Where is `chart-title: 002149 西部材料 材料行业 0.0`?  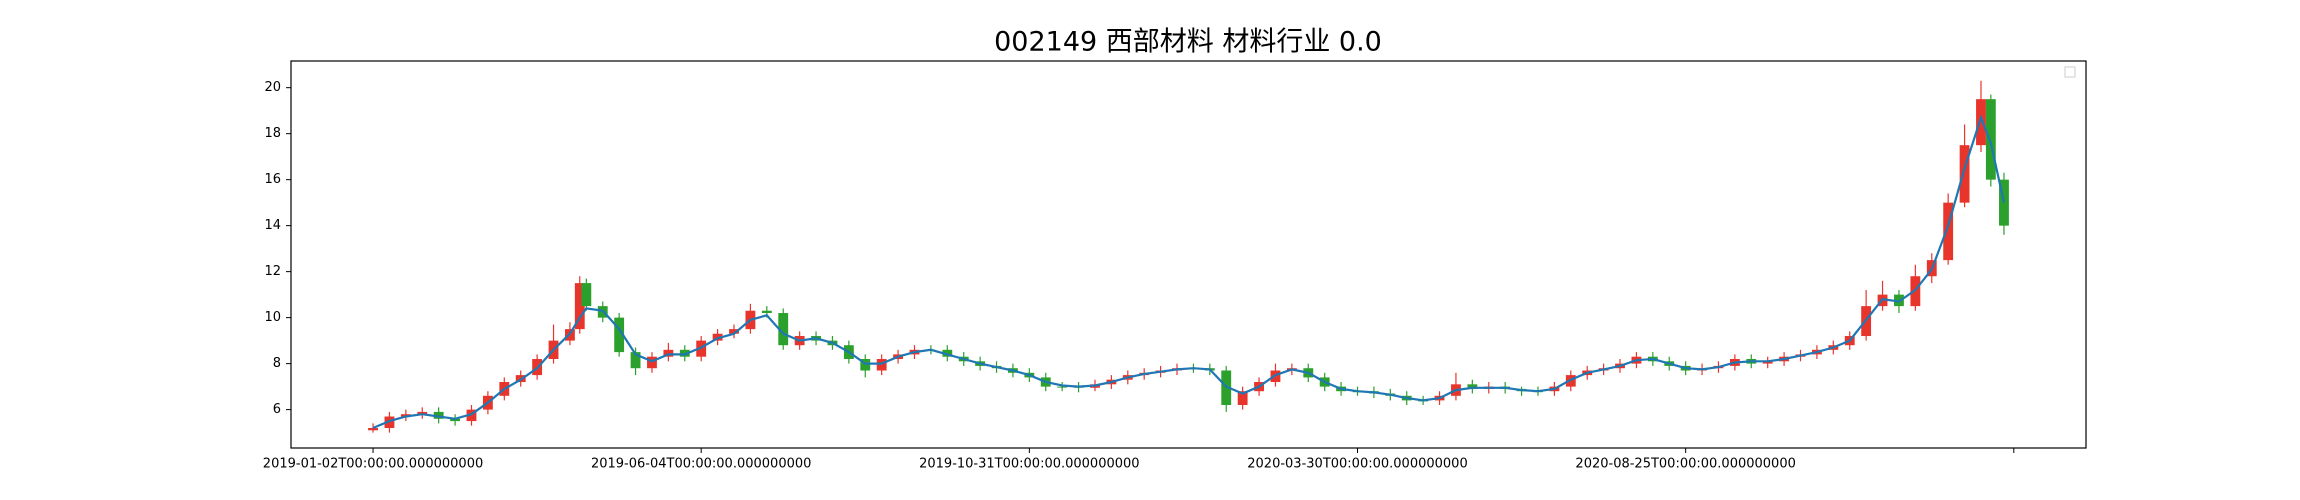 chart-title: 002149 西部材料 材料行业 0.0 is located at coordinates (1188, 42).